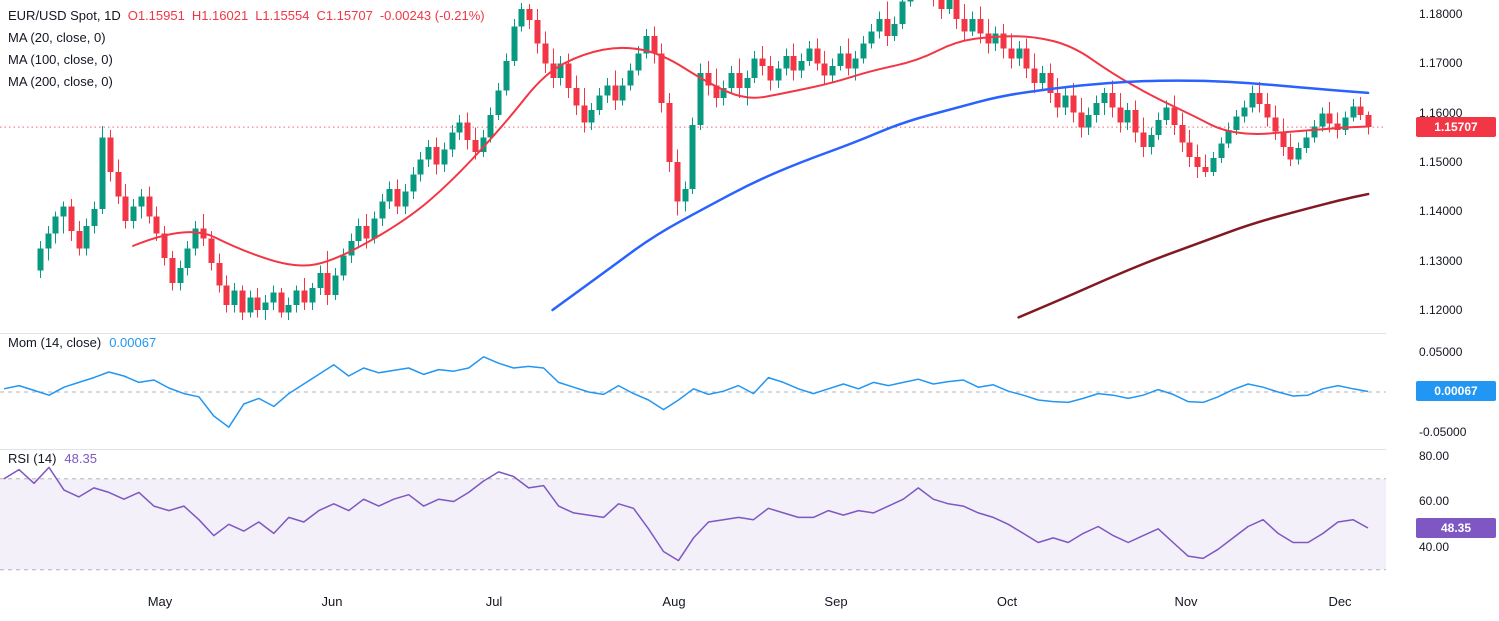  I want to click on rsi-line, so click(686, 514).